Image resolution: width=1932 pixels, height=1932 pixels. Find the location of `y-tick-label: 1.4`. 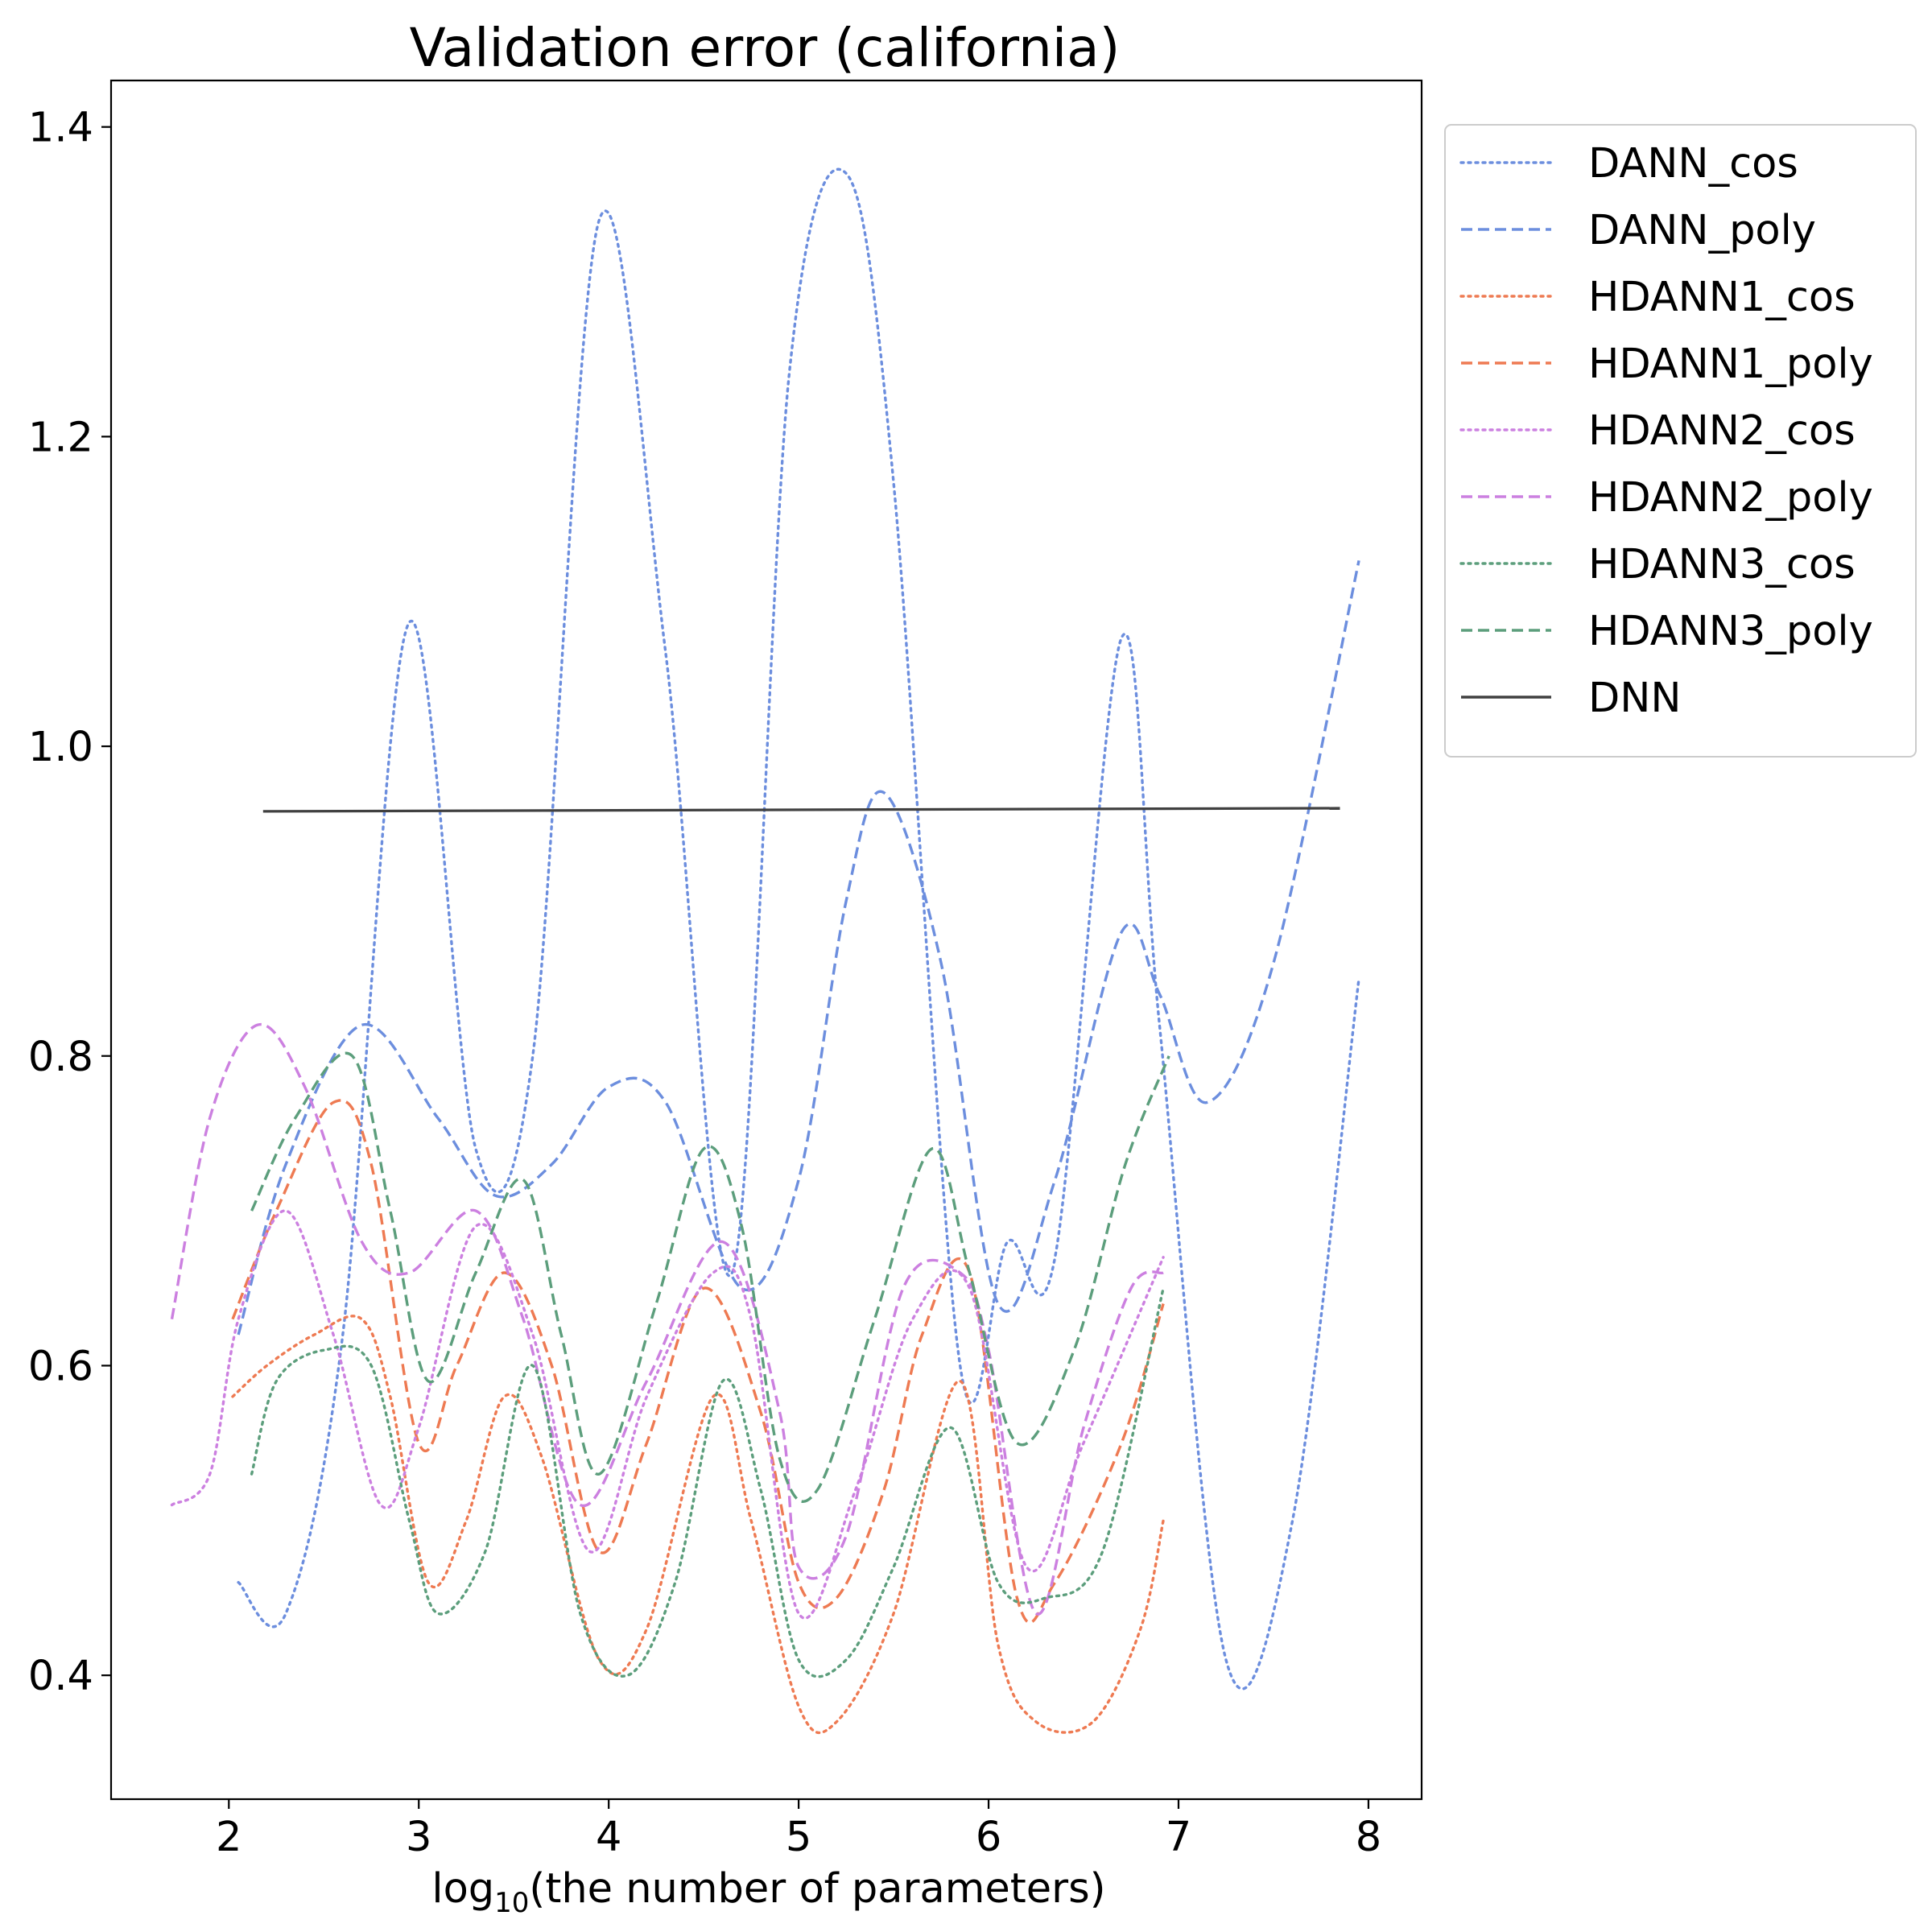

y-tick-label: 1.4 is located at coordinates (60, 128).